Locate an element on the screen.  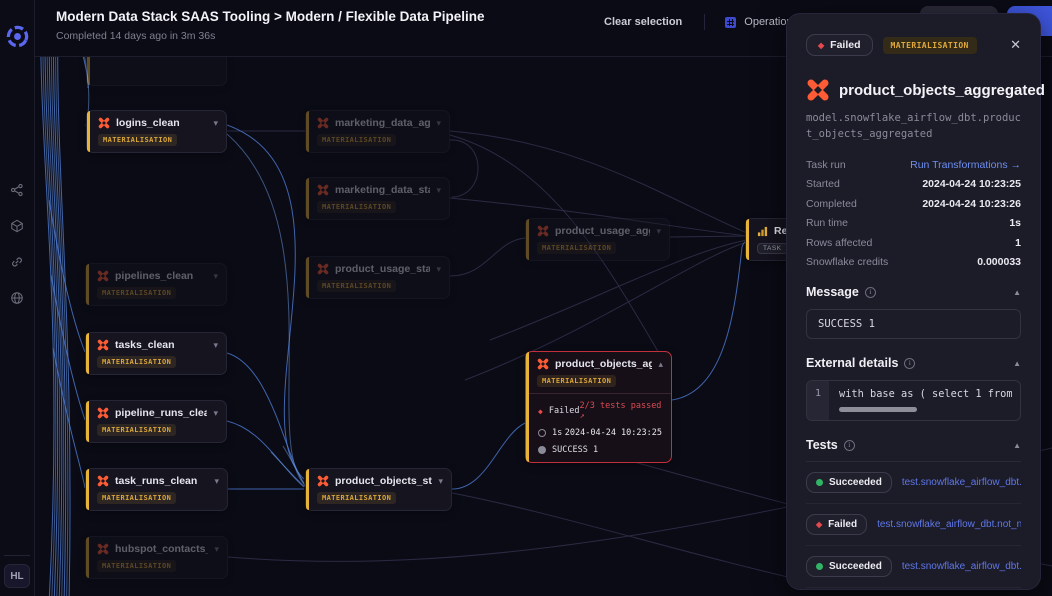
detail-row: Task run Run Transformations → is located at coordinates (913, 165).